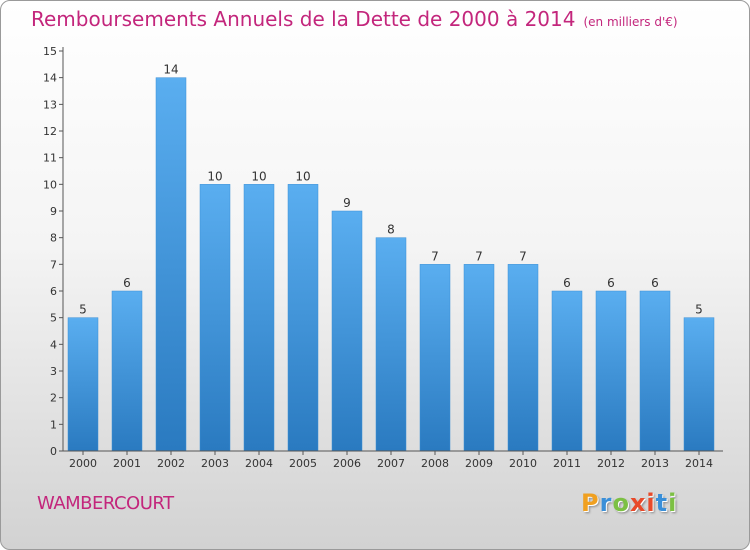  What do you see at coordinates (611, 371) in the screenshot?
I see `bar-2012` at bounding box center [611, 371].